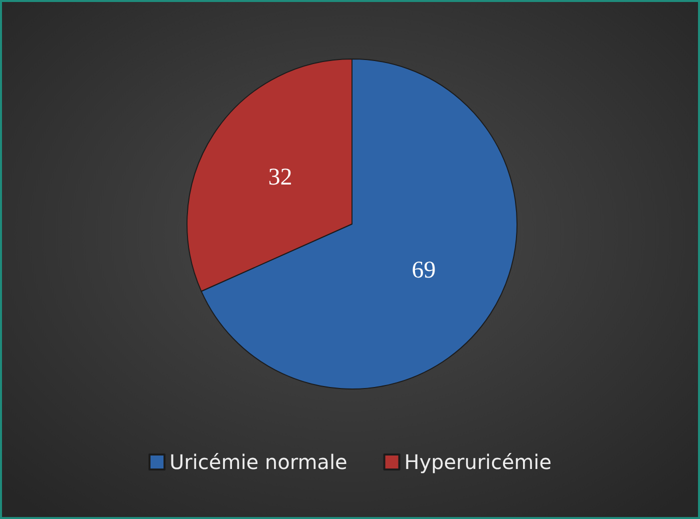 The height and width of the screenshot is (519, 700). Describe the element at coordinates (424, 271) in the screenshot. I see `data-label: 69` at that location.